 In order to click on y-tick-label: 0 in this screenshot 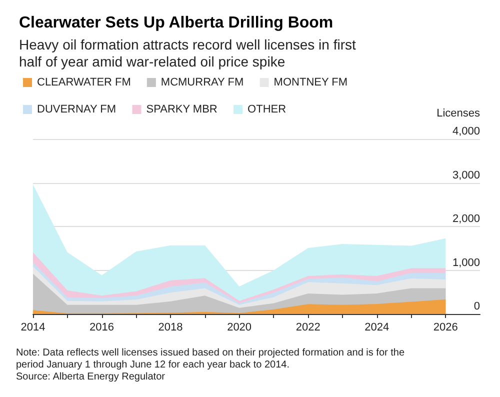, I will do `click(477, 306)`.